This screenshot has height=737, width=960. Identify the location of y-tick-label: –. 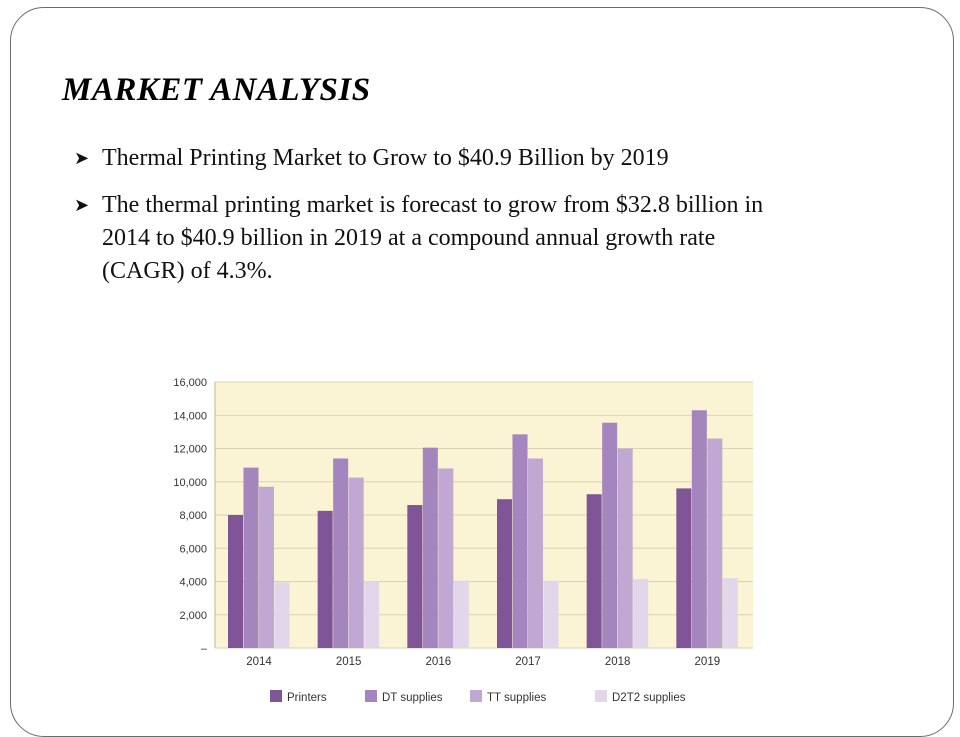
(204, 649).